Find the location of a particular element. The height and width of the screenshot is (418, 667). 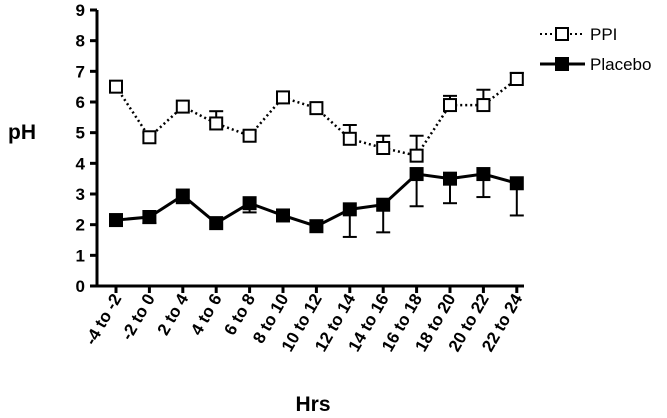

series-ppi is located at coordinates (316, 117).